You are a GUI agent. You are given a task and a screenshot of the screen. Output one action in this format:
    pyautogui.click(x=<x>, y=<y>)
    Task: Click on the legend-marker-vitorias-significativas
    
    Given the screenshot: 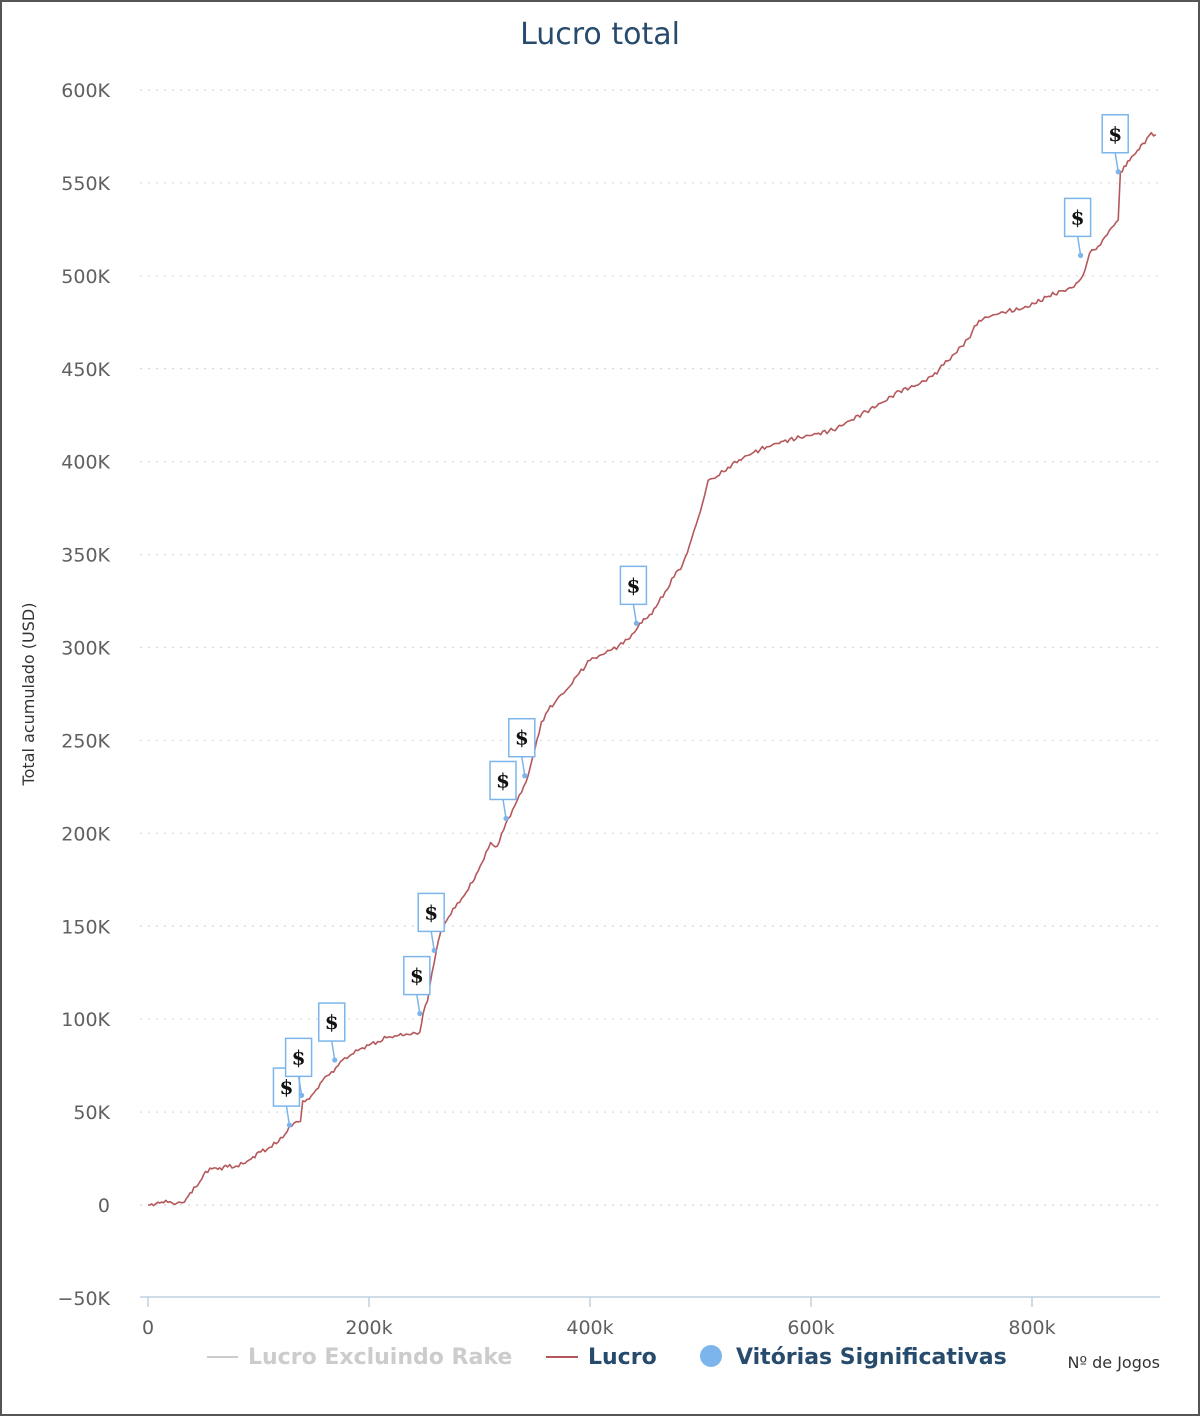 What is the action you would take?
    pyautogui.click(x=711, y=1356)
    